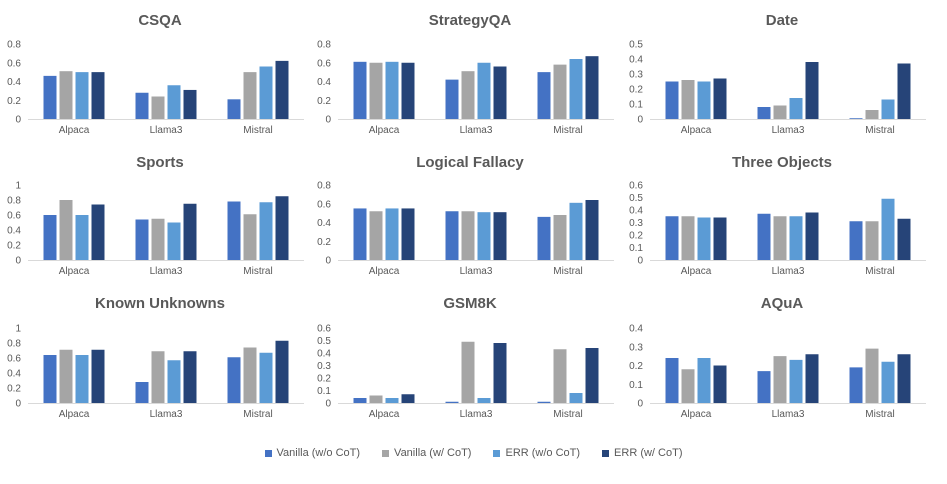 The image size is (947, 484). Describe the element at coordinates (318, 453) in the screenshot. I see `legend-label: Vanilla (w/o CoT)` at that location.